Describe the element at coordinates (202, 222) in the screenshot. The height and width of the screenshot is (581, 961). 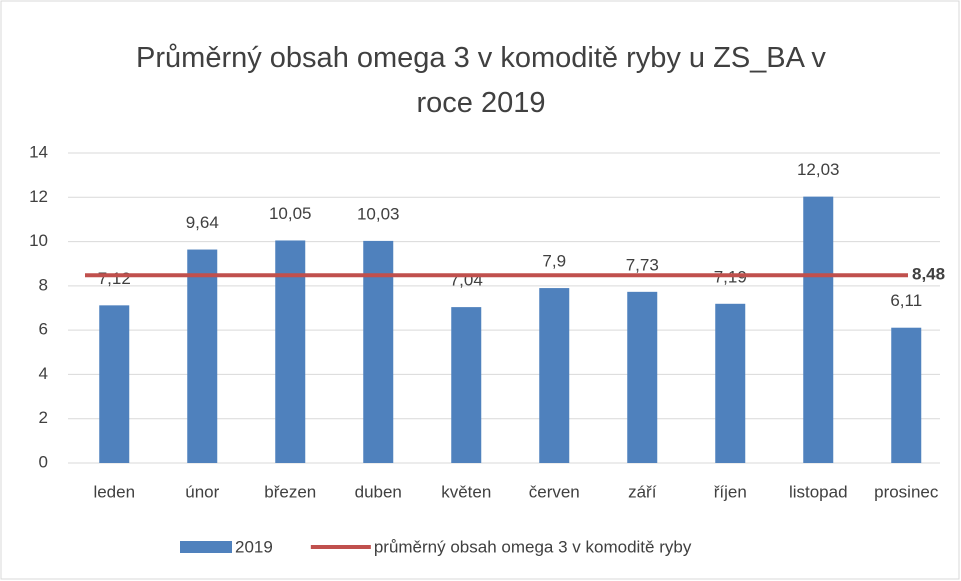
I see `data-label: 9,64` at that location.